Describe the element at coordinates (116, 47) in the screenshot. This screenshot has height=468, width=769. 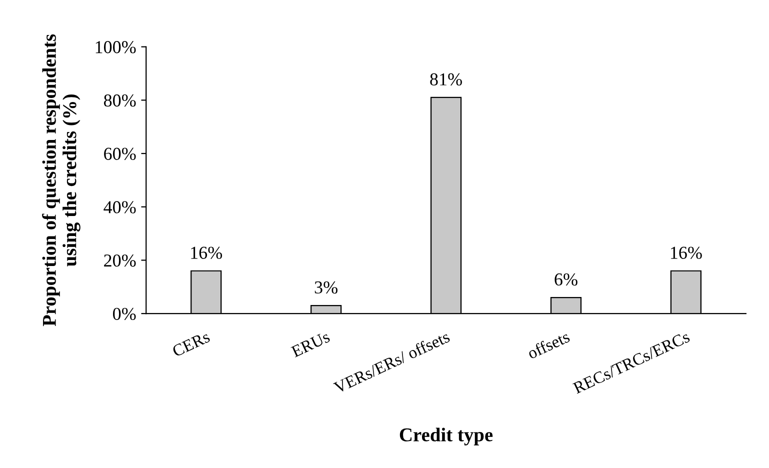
I see `y-tick-label: 100%` at that location.